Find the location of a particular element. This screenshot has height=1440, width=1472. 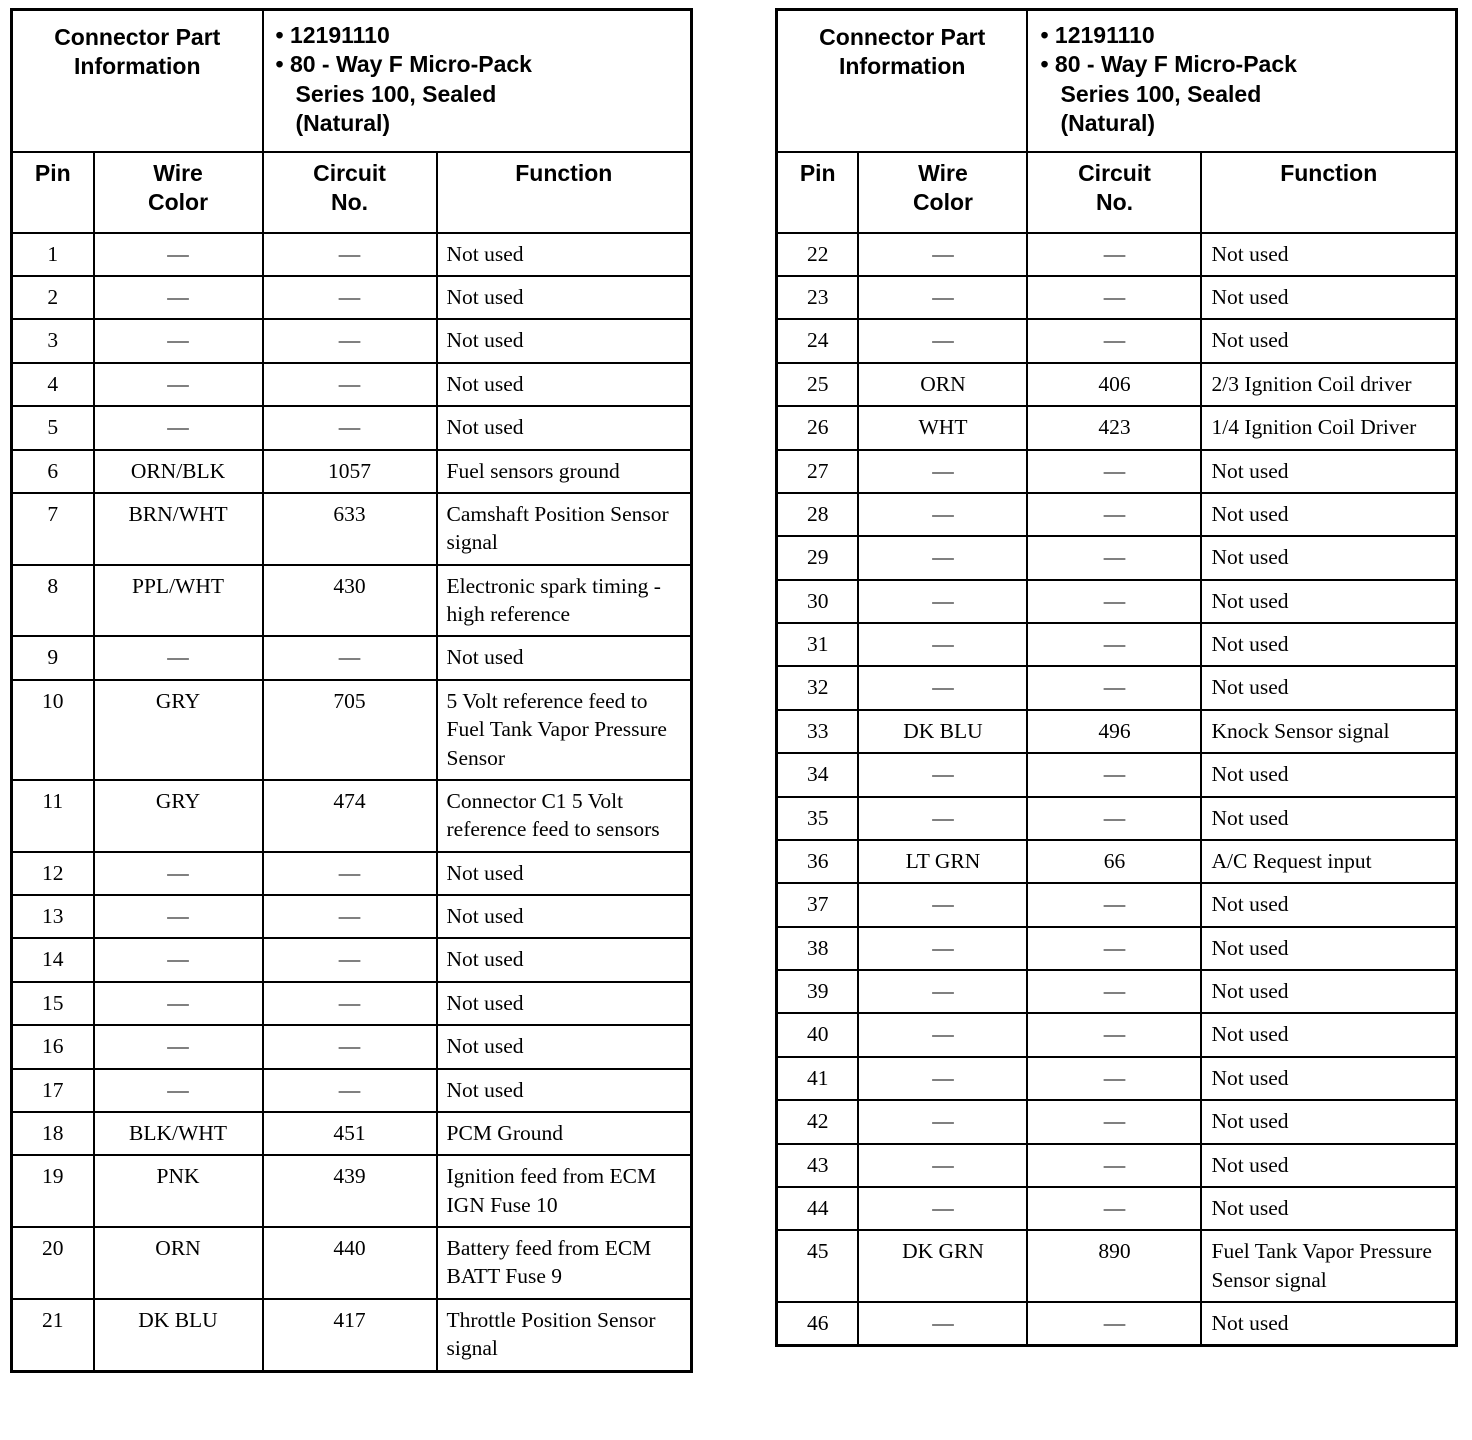

wire-color-cell: PNK is located at coordinates (178, 1191).